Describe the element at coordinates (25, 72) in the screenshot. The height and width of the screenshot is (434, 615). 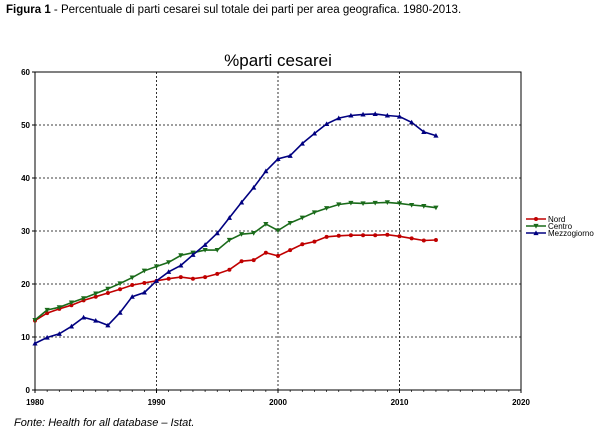
I see `y-tick-label: 60` at that location.